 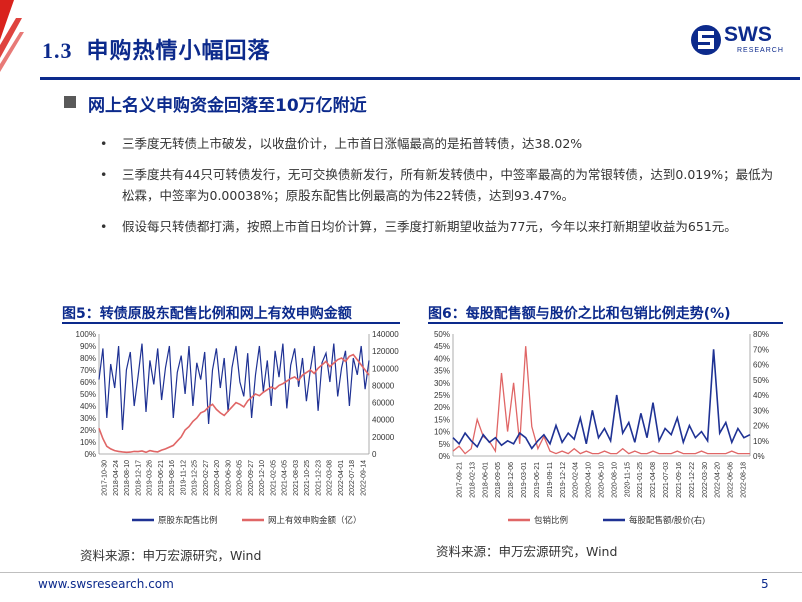 What do you see at coordinates (385, 368) in the screenshot?
I see `y-right-tick-label: 100000` at bounding box center [385, 368].